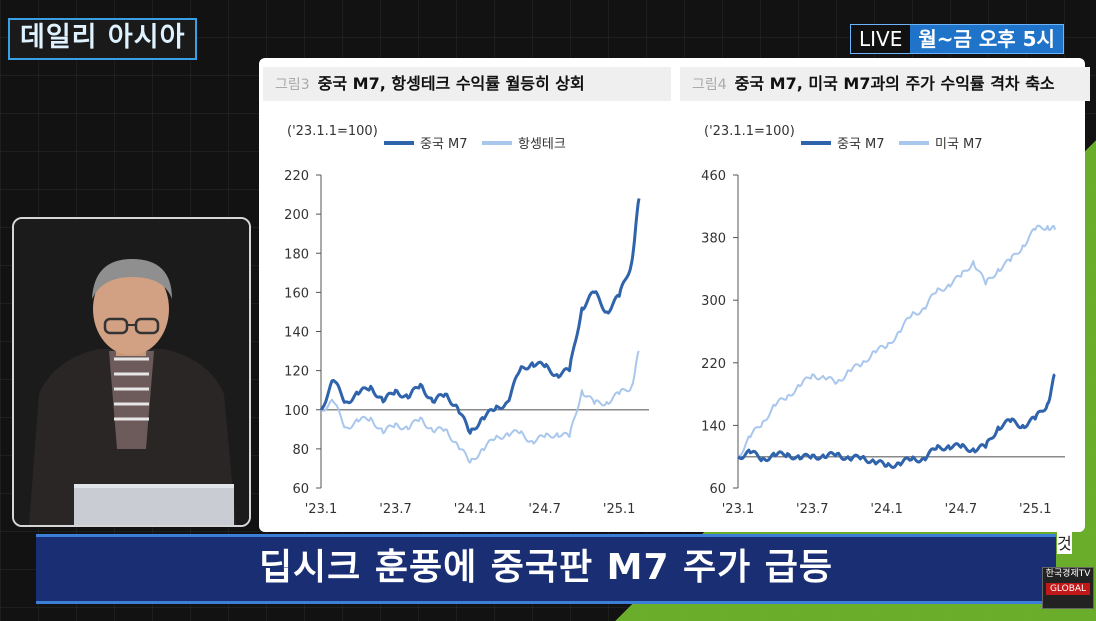  Describe the element at coordinates (542, 144) in the screenshot. I see `legend-label-2: 항셍테크` at that location.